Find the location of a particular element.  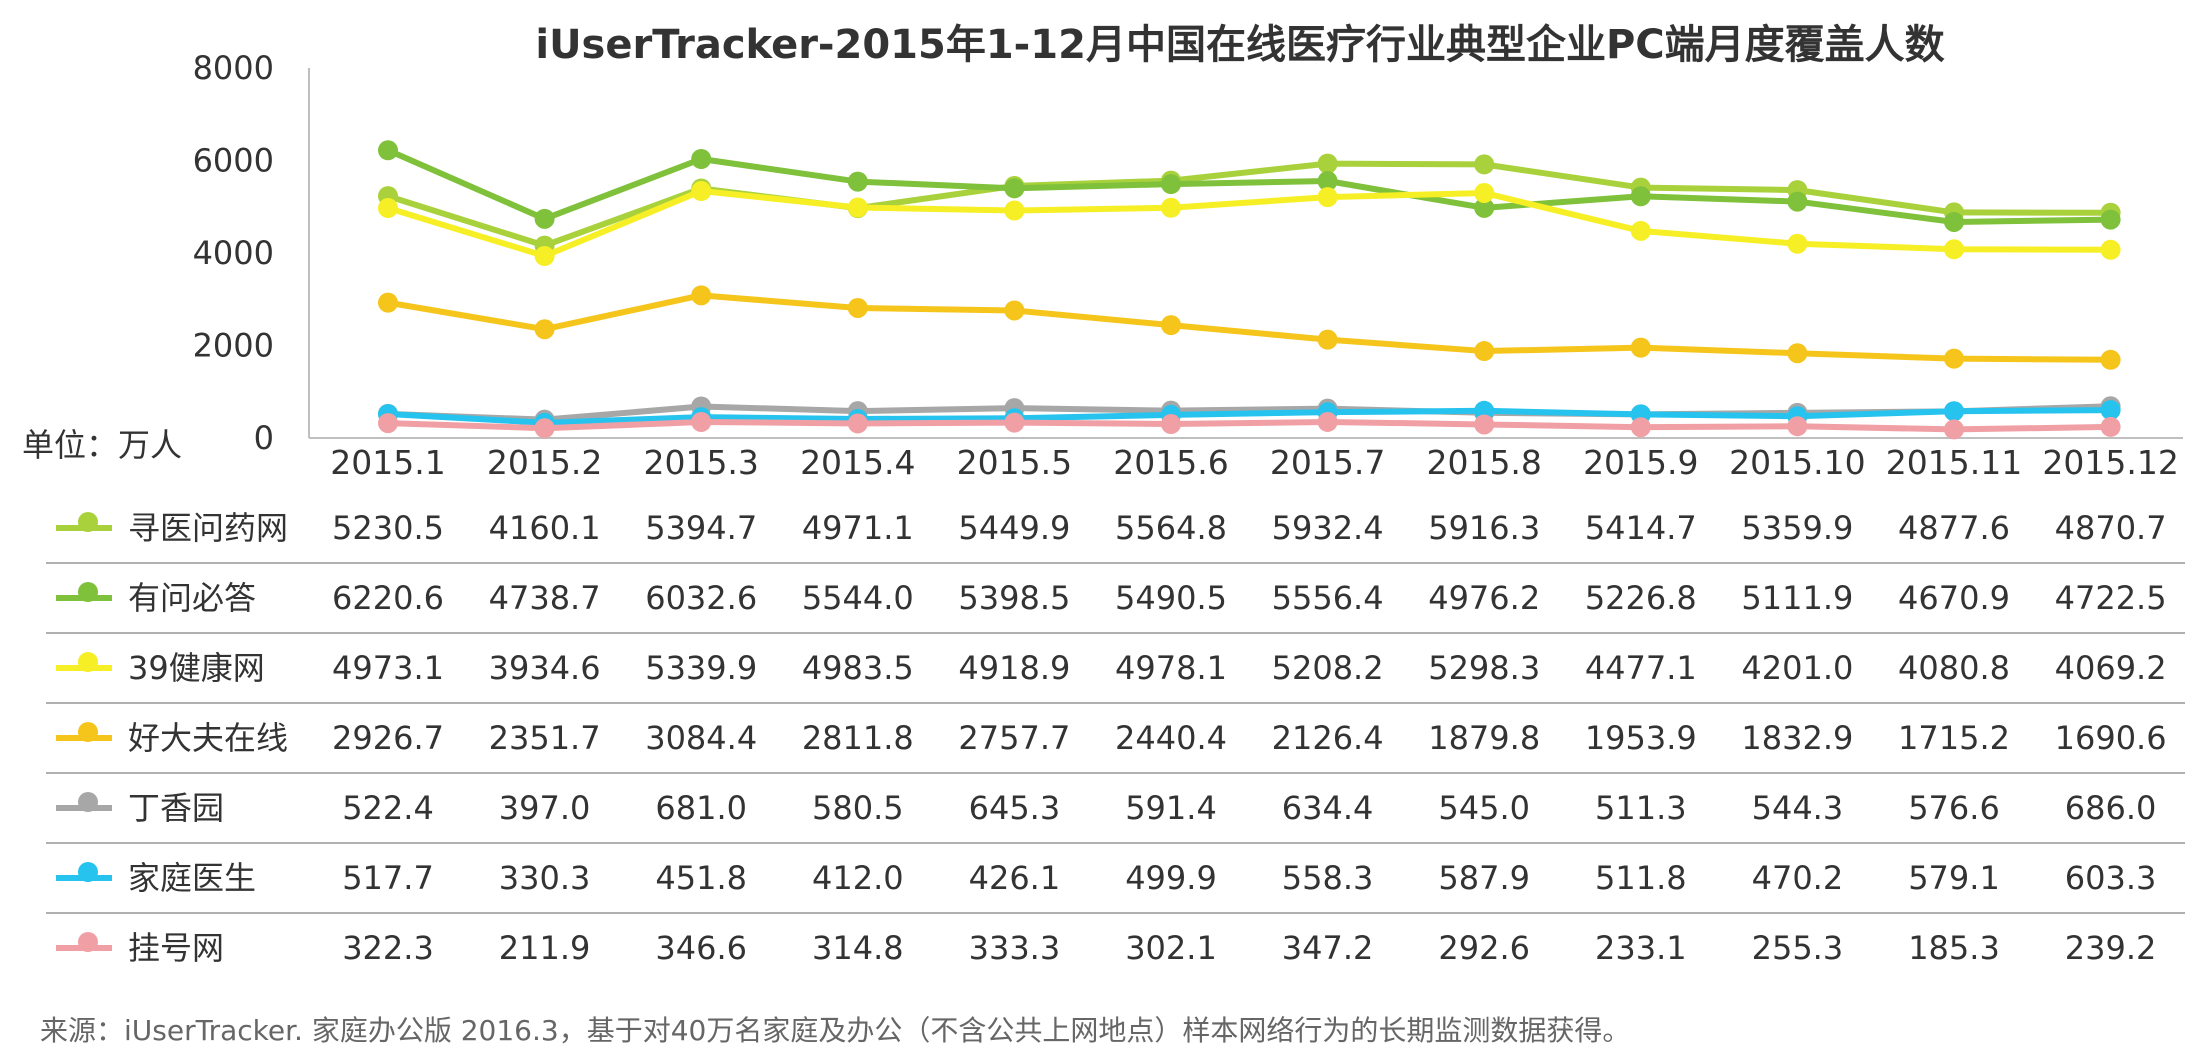

value-cell: 2811.8 is located at coordinates (858, 738).